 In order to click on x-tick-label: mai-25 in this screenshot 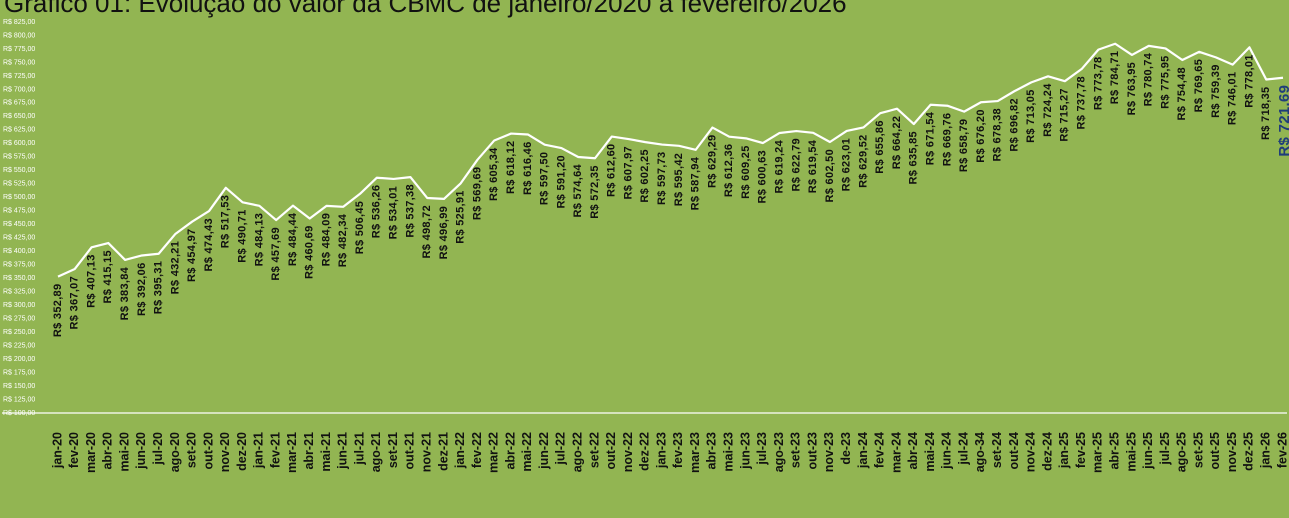, I will do `click(1131, 452)`.